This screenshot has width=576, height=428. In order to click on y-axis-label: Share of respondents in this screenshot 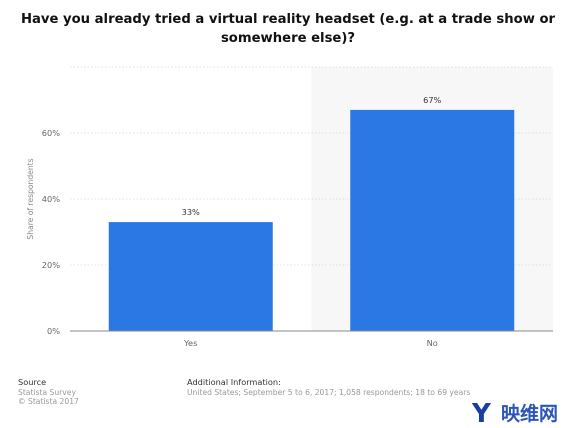, I will do `click(30, 198)`.